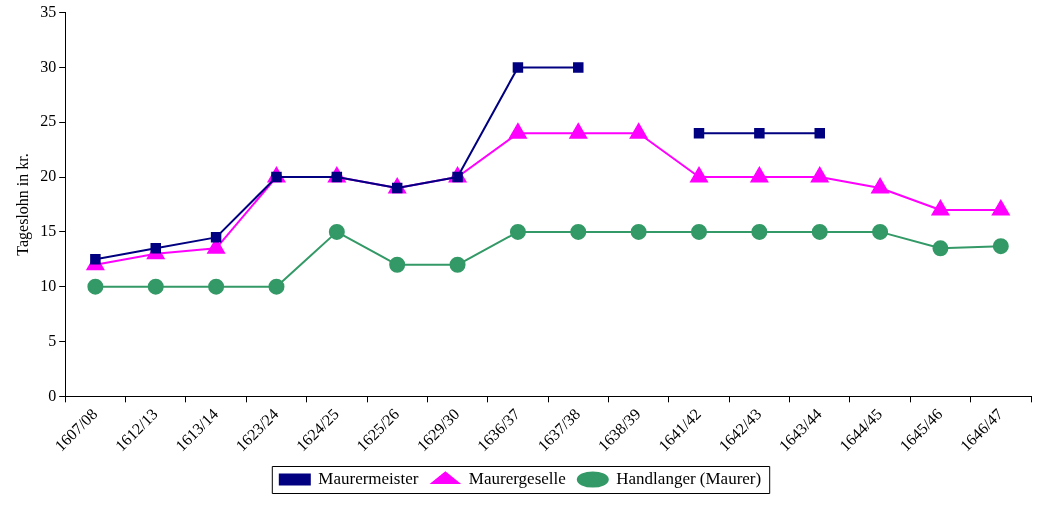  Describe the element at coordinates (52, 395) in the screenshot. I see `y-tick-label: 0` at that location.